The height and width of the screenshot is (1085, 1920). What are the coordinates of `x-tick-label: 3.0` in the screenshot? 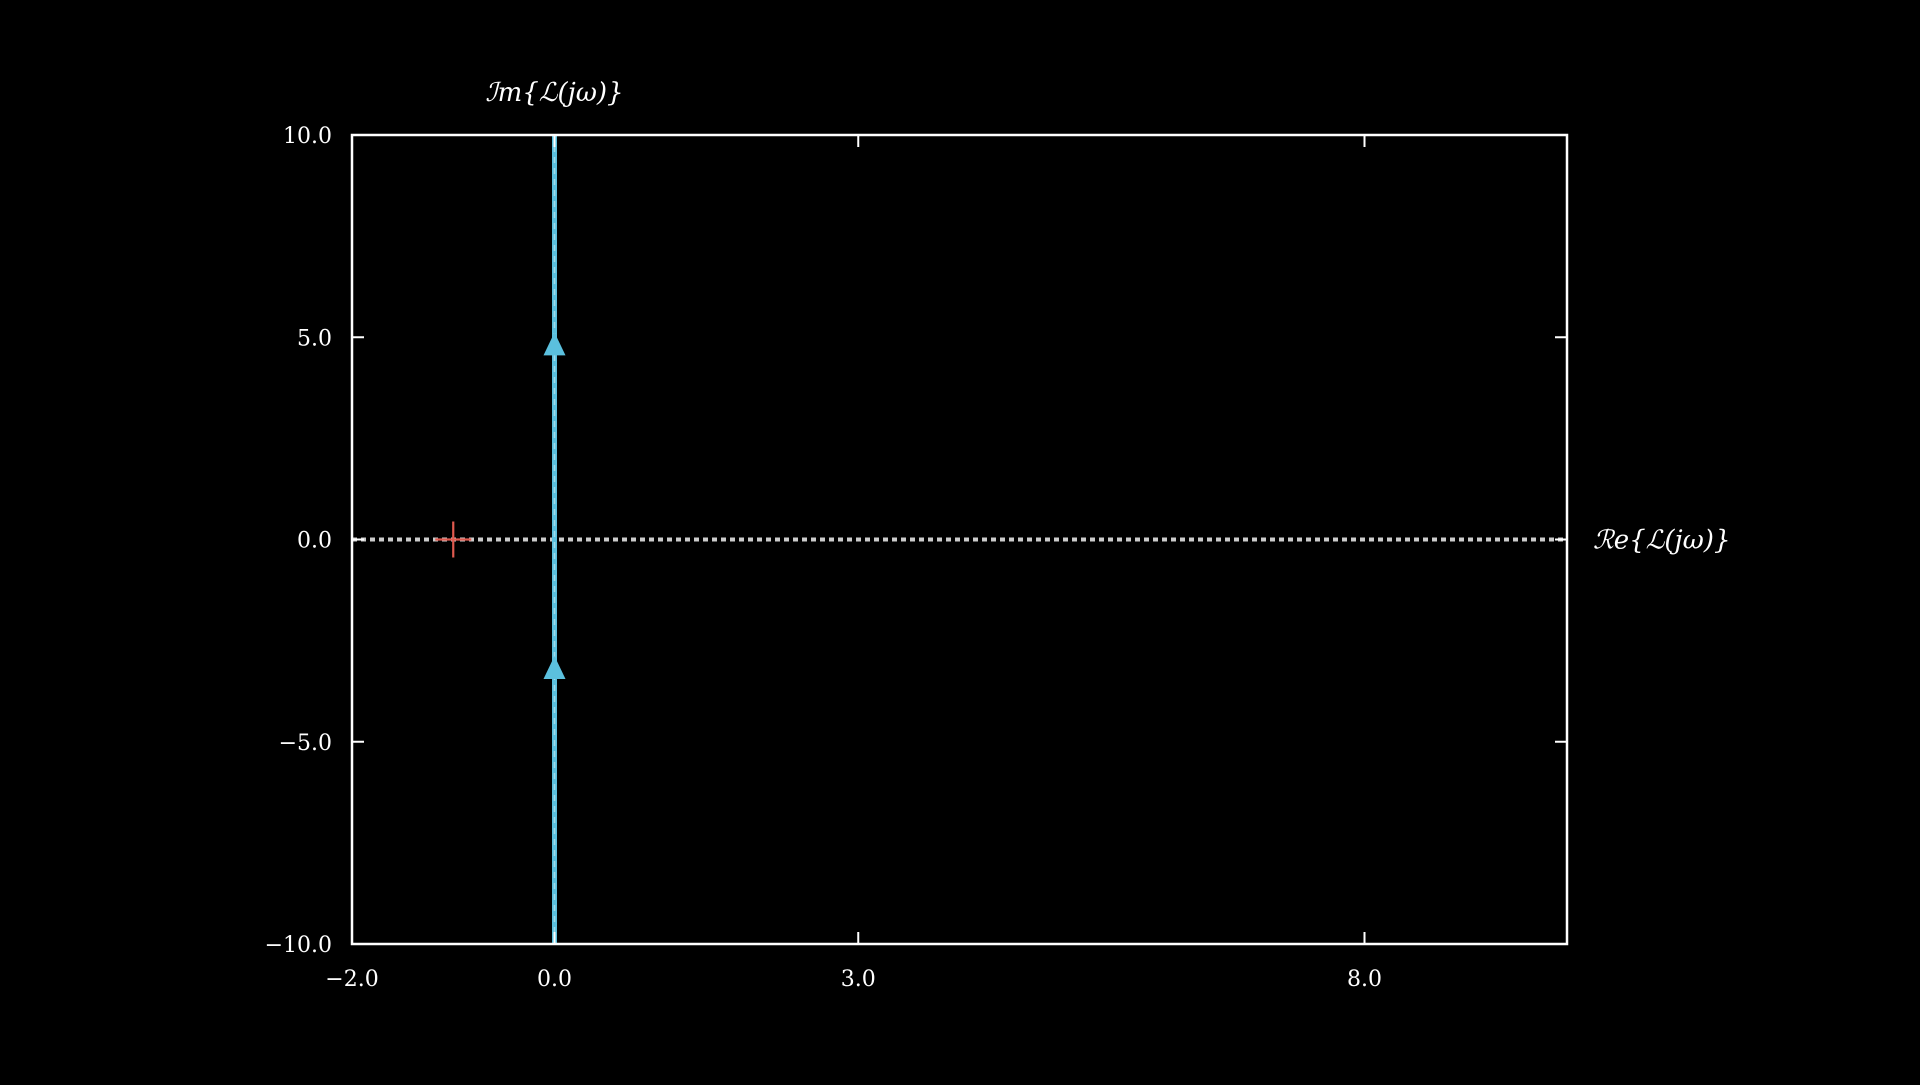 It's located at (858, 979).